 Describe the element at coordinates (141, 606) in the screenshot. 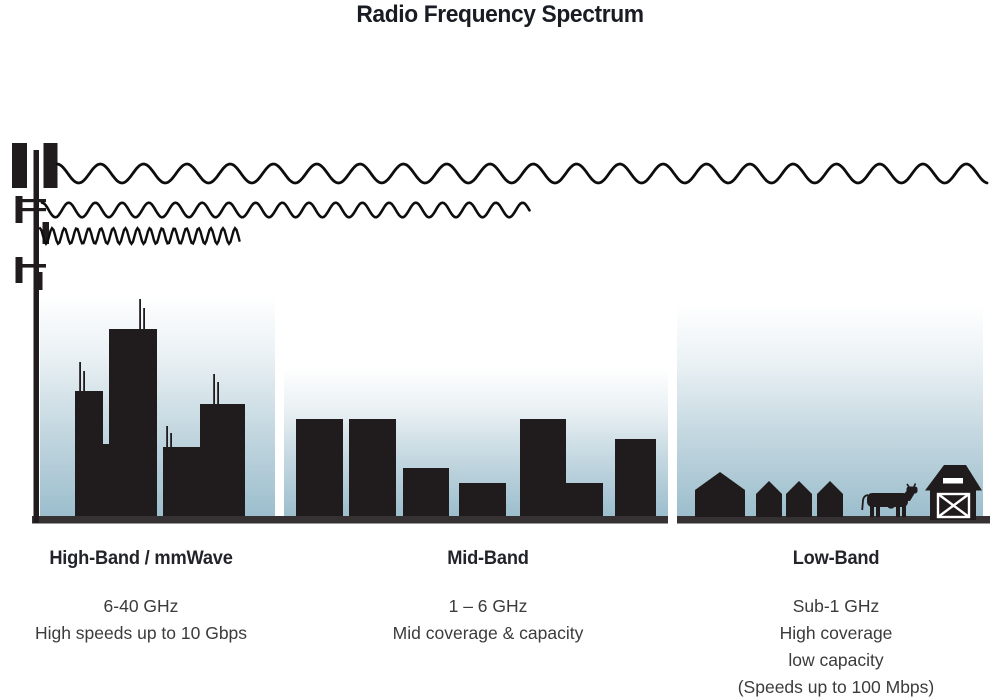

I see `high-band-frequency: 6-40 GHz` at that location.